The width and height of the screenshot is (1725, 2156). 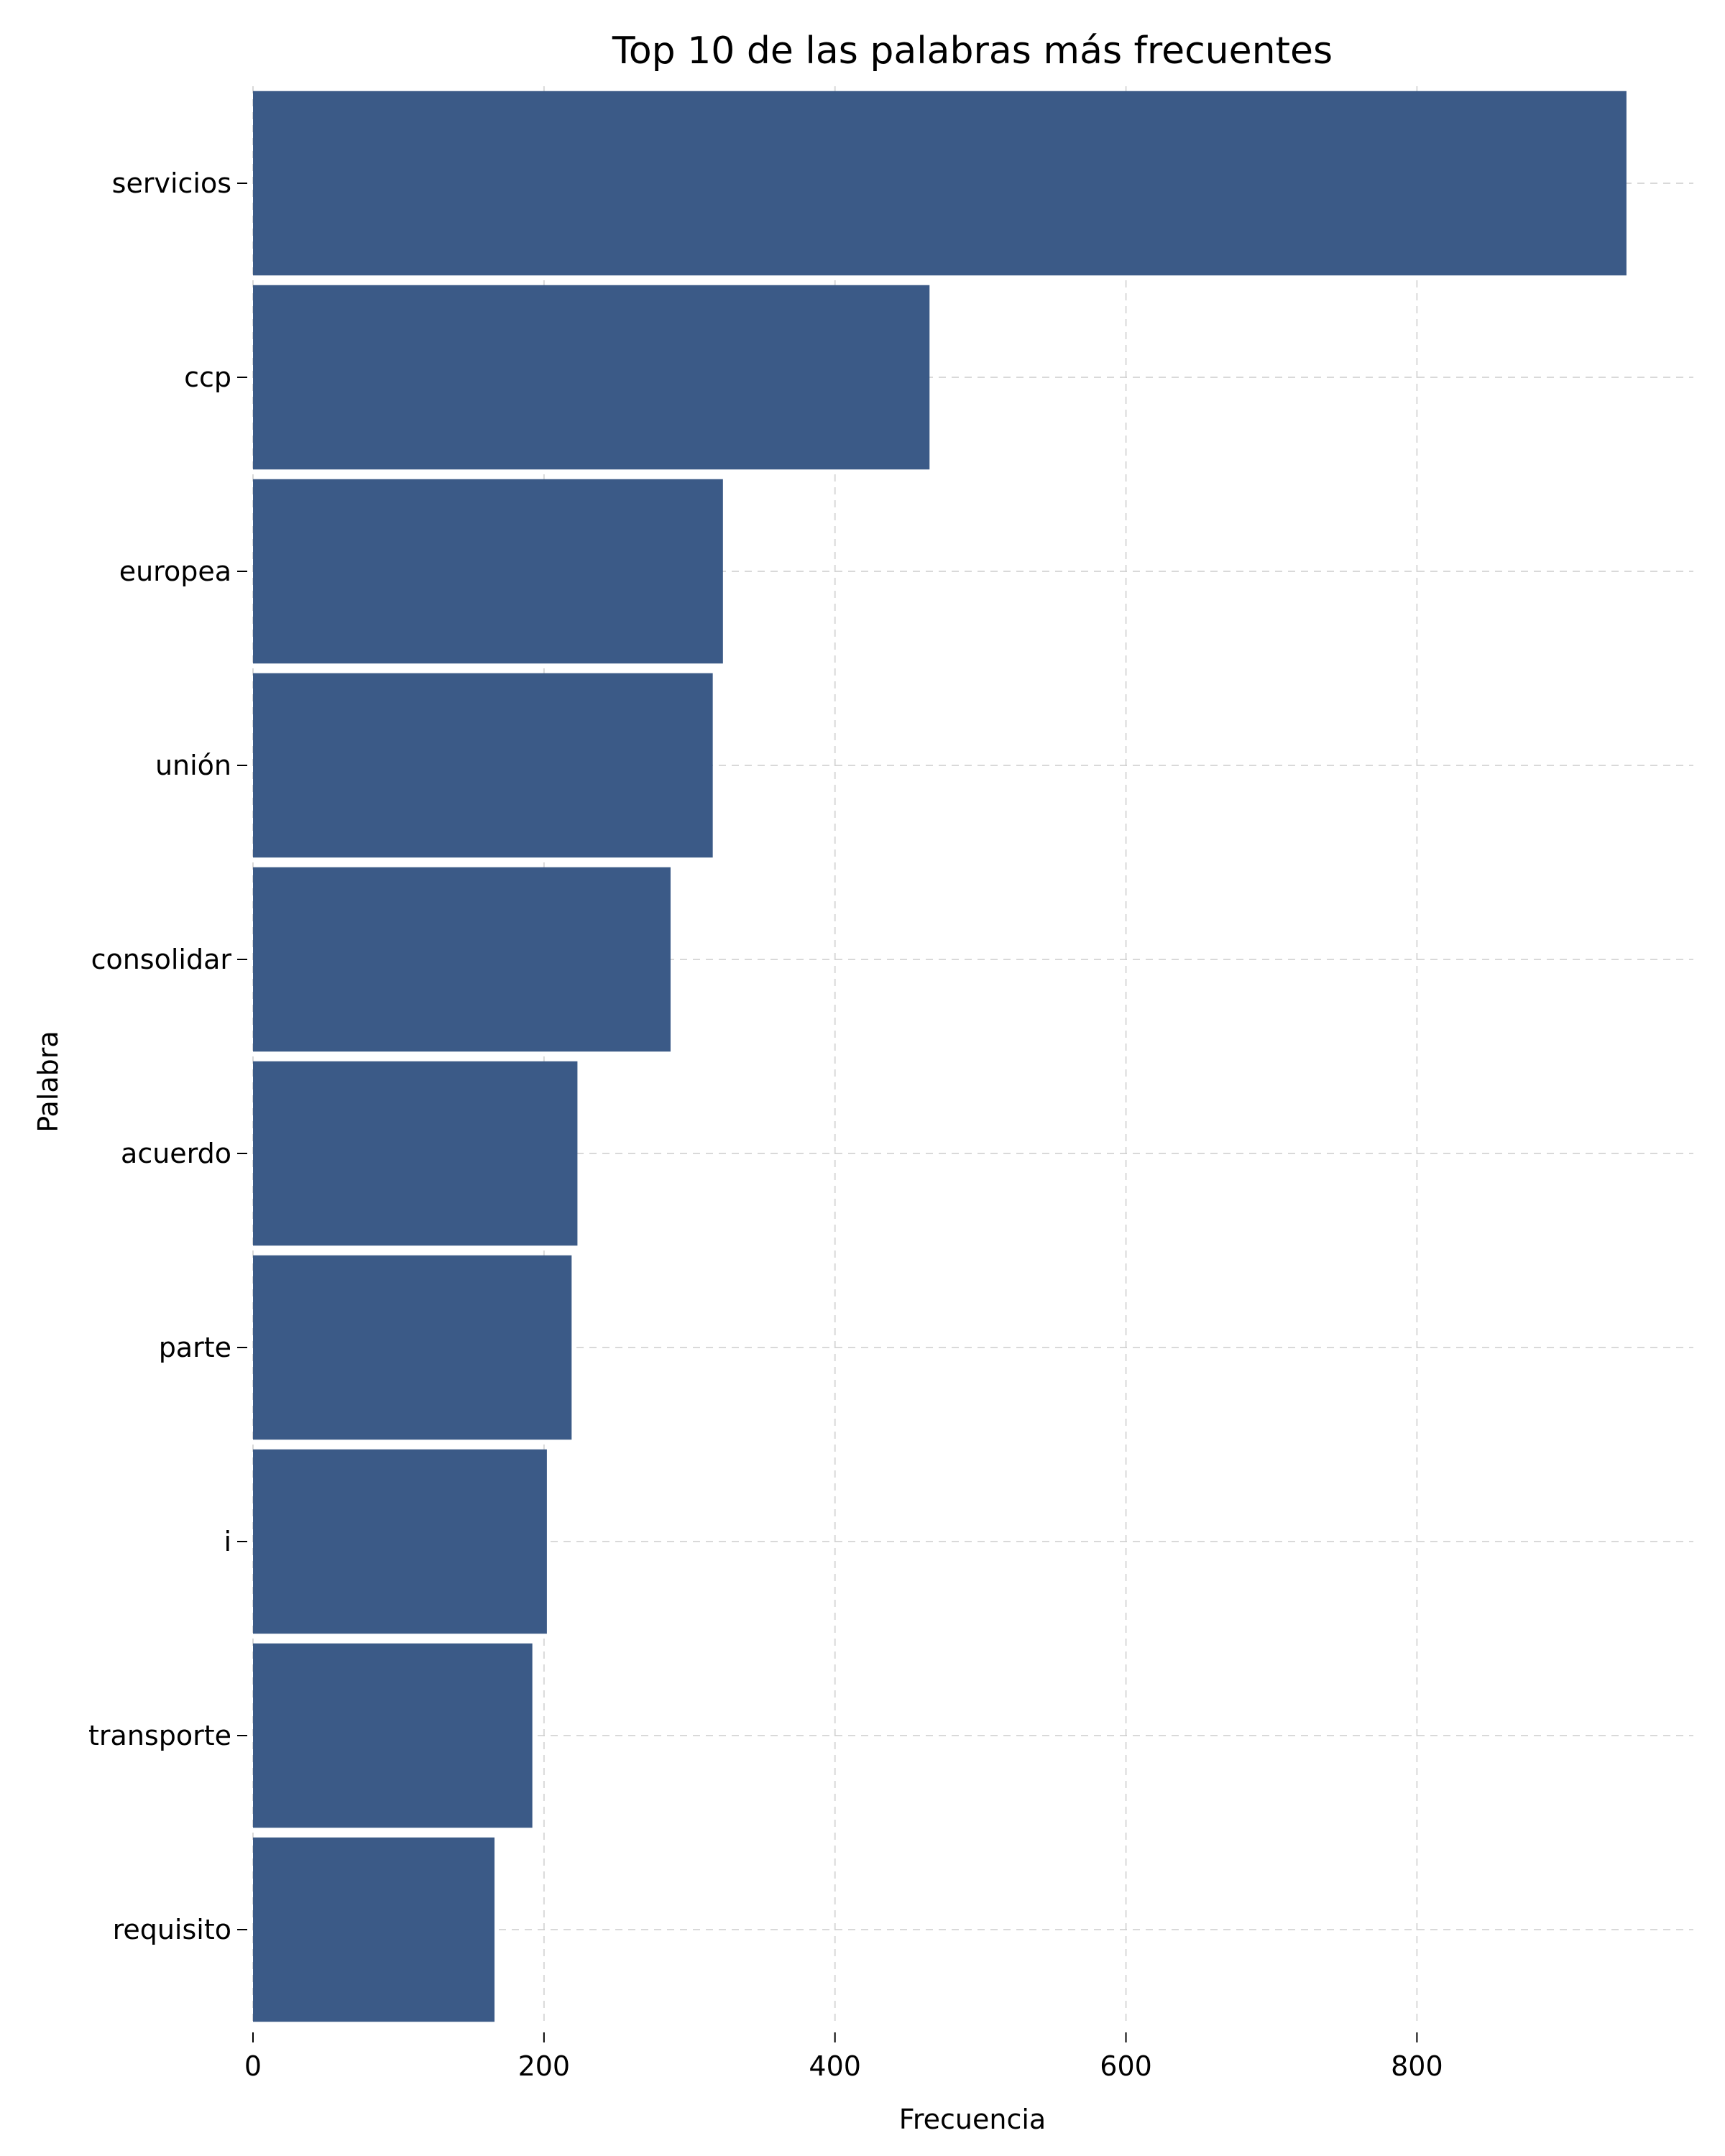 I want to click on y-tick-label: i, so click(x=227, y=1541).